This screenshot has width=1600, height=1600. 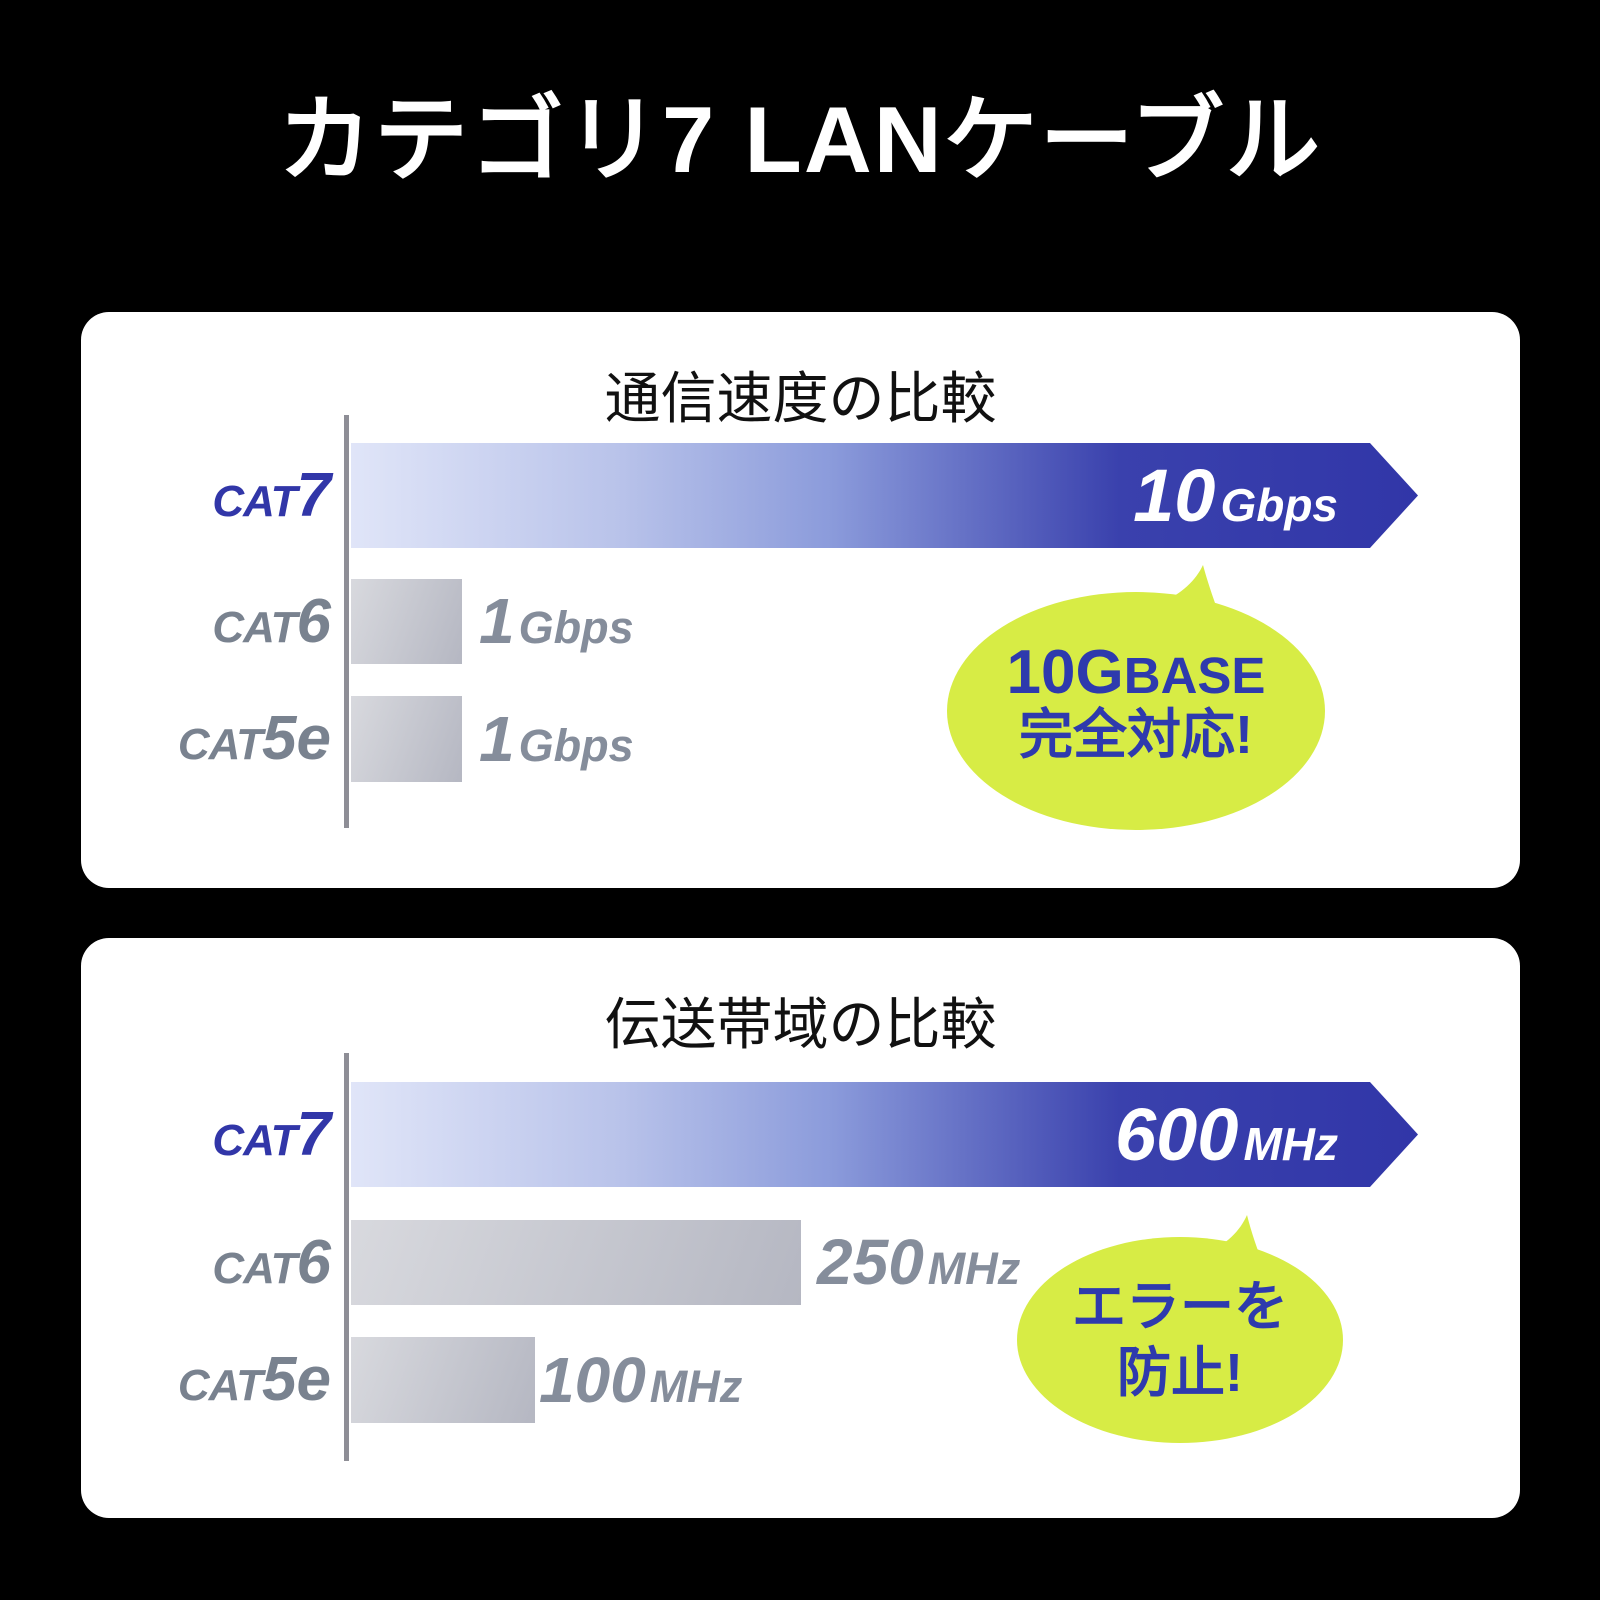 I want to click on speed-value-cat5e: 1Gbps, so click(x=556, y=739).